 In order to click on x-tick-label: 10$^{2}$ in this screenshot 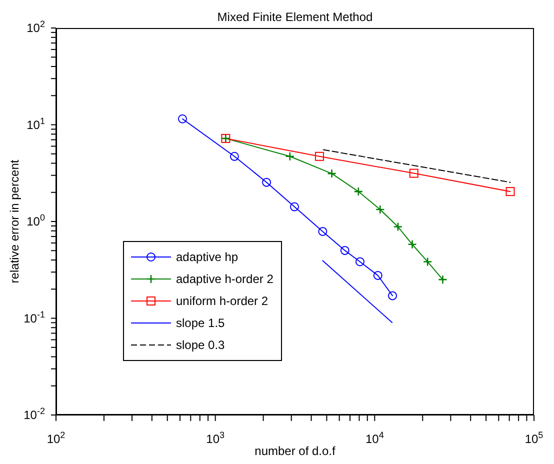, I will do `click(56, 438)`.